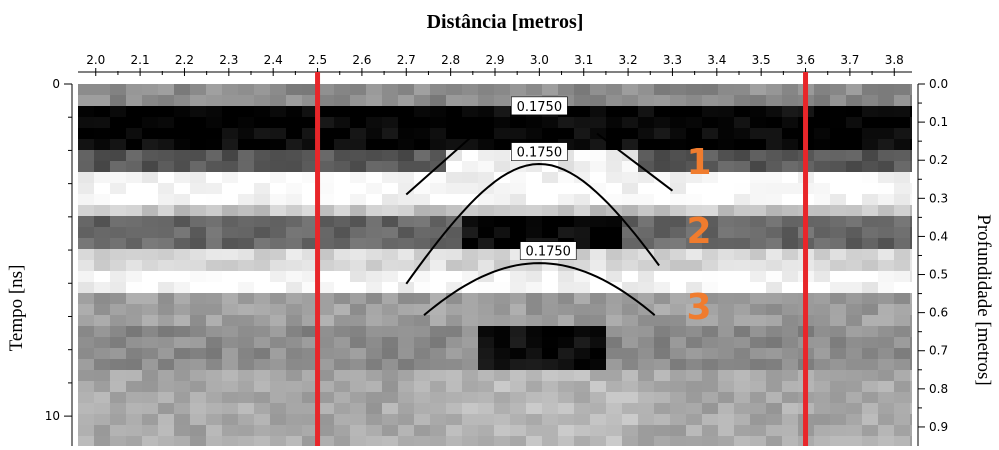 This screenshot has height=450, width=999. Describe the element at coordinates (539, 60) in the screenshot. I see `x-tick-label: 3.0` at that location.